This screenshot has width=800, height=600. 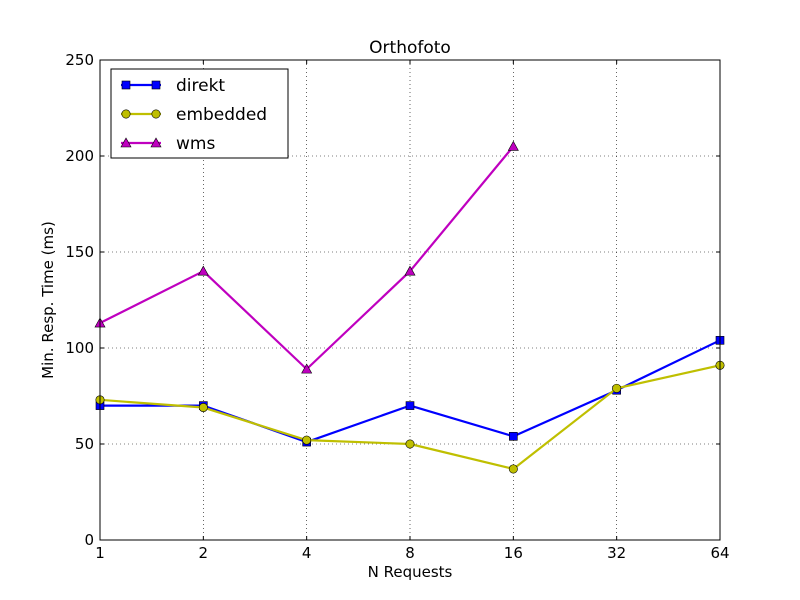 What do you see at coordinates (79, 252) in the screenshot?
I see `y-tick-label: 150` at bounding box center [79, 252].